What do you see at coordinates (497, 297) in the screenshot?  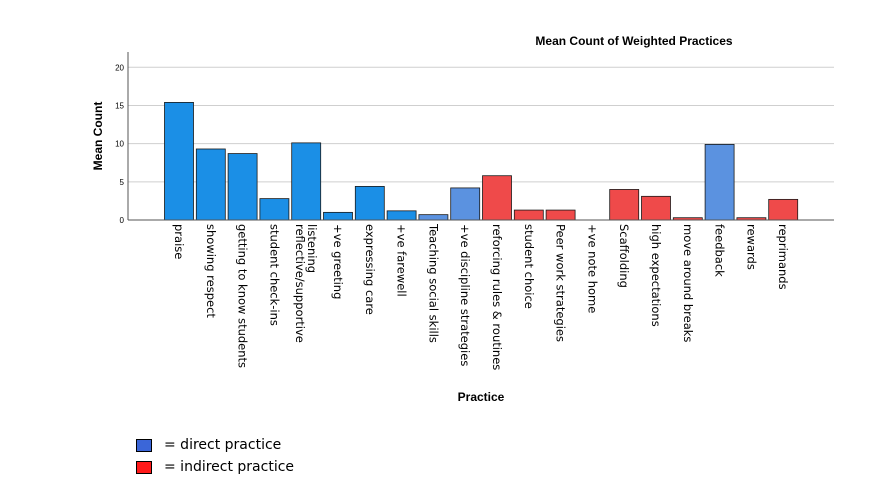 I see `x-tick-label: reforcing rules & routines` at bounding box center [497, 297].